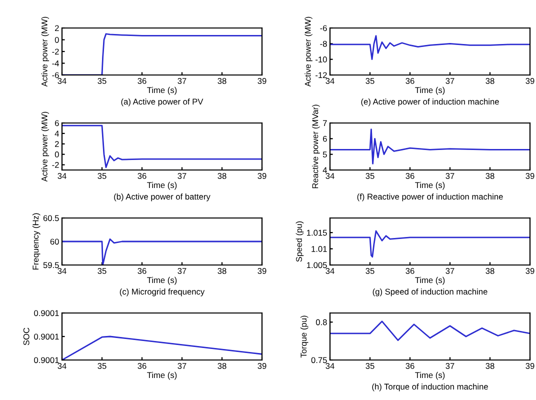 Image resolution: width=536 pixels, height=400 pixels. I want to click on y-tick-label: -10, so click(321, 59).